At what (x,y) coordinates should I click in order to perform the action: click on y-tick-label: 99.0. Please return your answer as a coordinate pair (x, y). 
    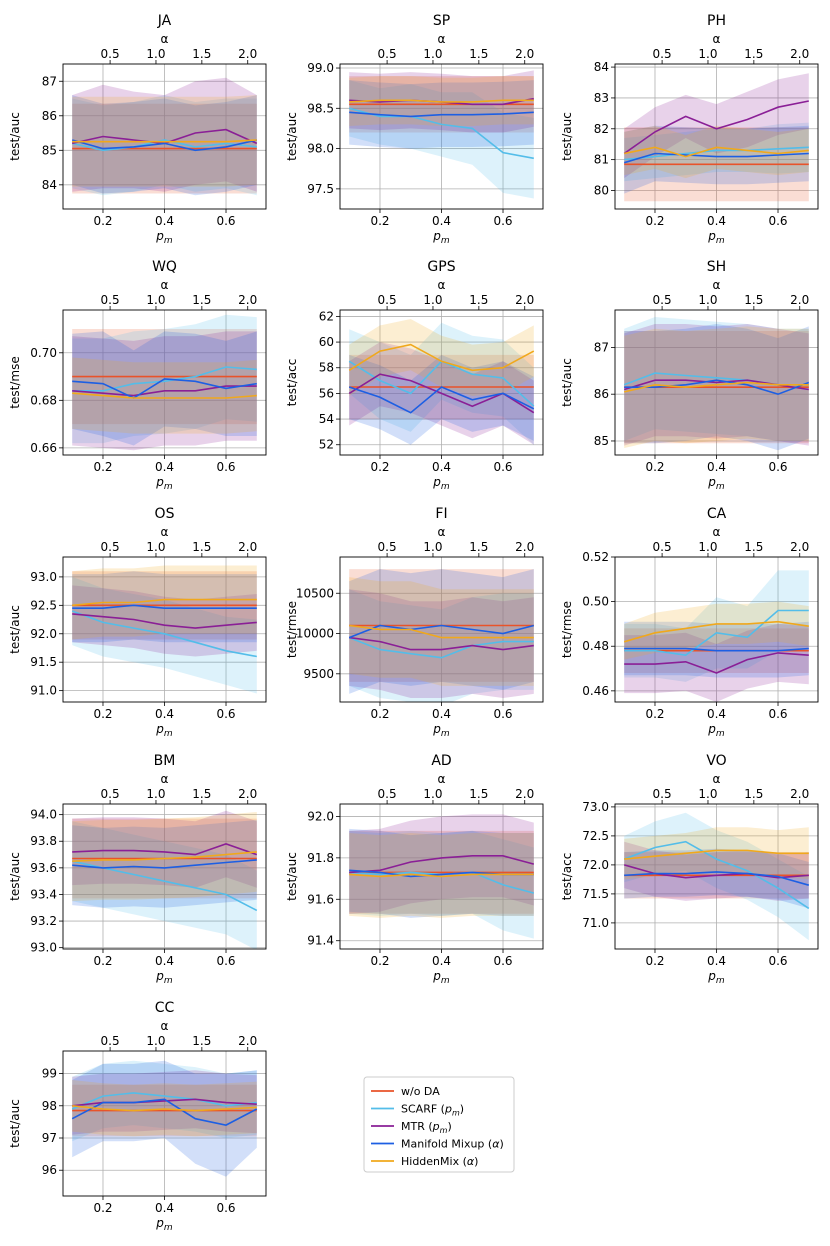
    Looking at the image, I should click on (320, 68).